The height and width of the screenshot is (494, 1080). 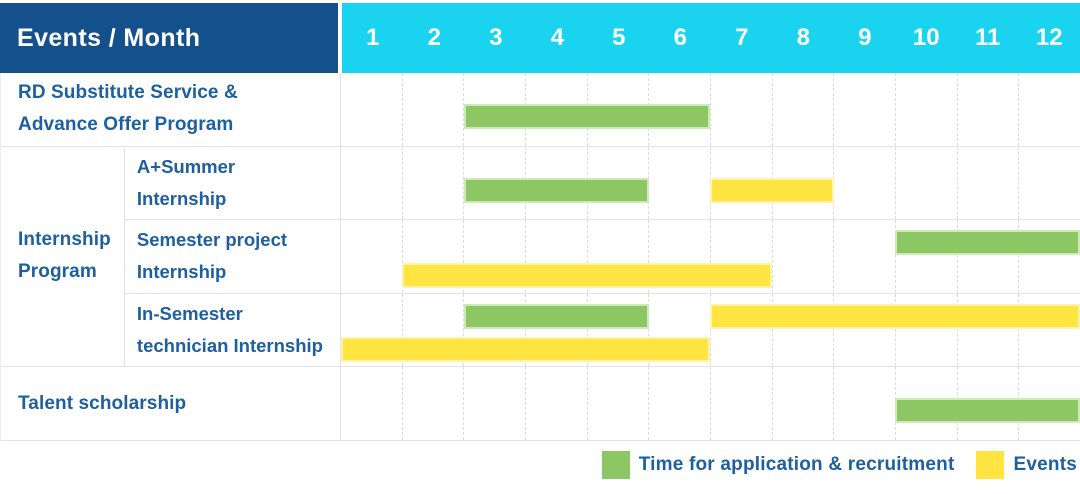 What do you see at coordinates (126, 125) in the screenshot?
I see `row-label-line: Advance Offer Program` at bounding box center [126, 125].